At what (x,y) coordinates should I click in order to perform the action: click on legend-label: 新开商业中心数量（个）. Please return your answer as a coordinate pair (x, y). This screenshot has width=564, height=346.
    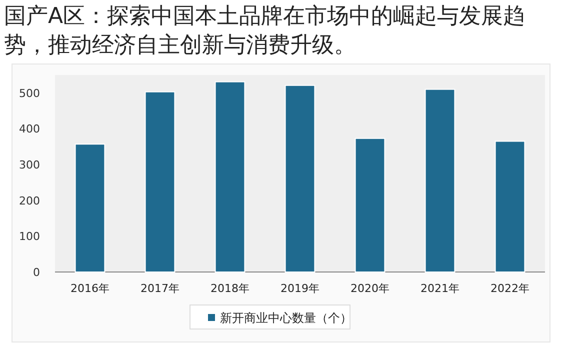
    Looking at the image, I should click on (286, 318).